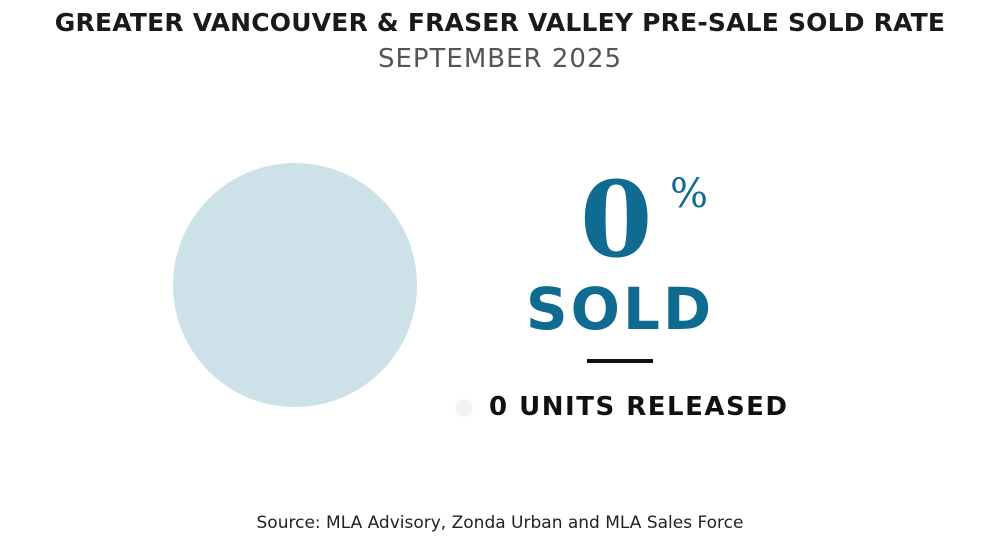 The height and width of the screenshot is (540, 1000). What do you see at coordinates (620, 361) in the screenshot?
I see `divider` at bounding box center [620, 361].